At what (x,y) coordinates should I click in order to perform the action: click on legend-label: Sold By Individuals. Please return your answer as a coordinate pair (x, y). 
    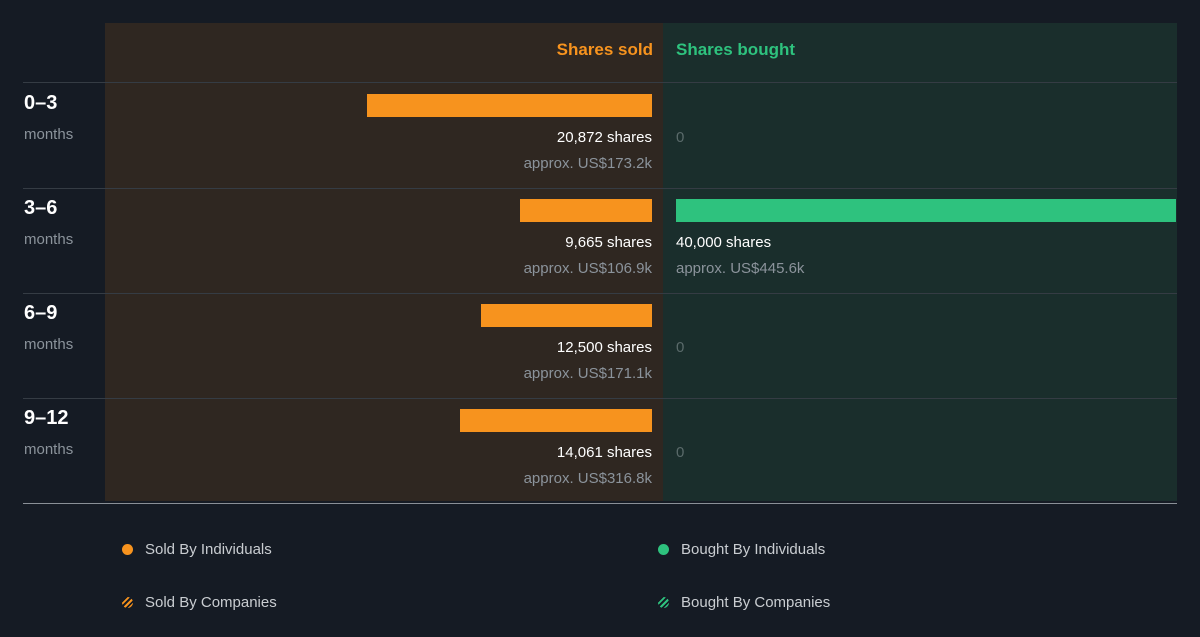
    Looking at the image, I should click on (208, 549).